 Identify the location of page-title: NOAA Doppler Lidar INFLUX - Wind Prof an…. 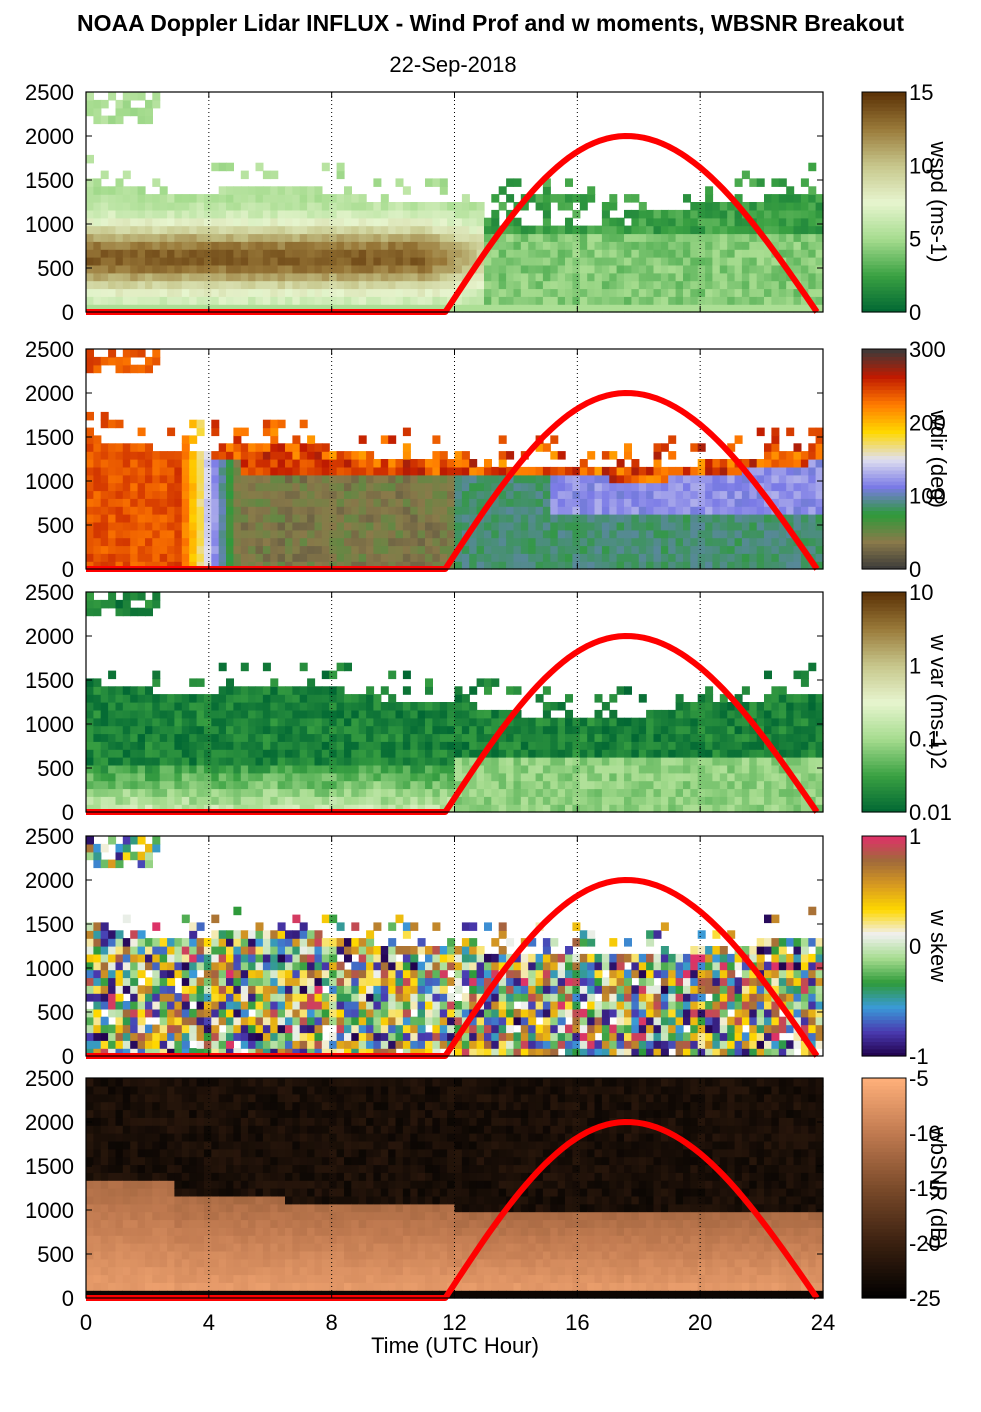
(490, 23).